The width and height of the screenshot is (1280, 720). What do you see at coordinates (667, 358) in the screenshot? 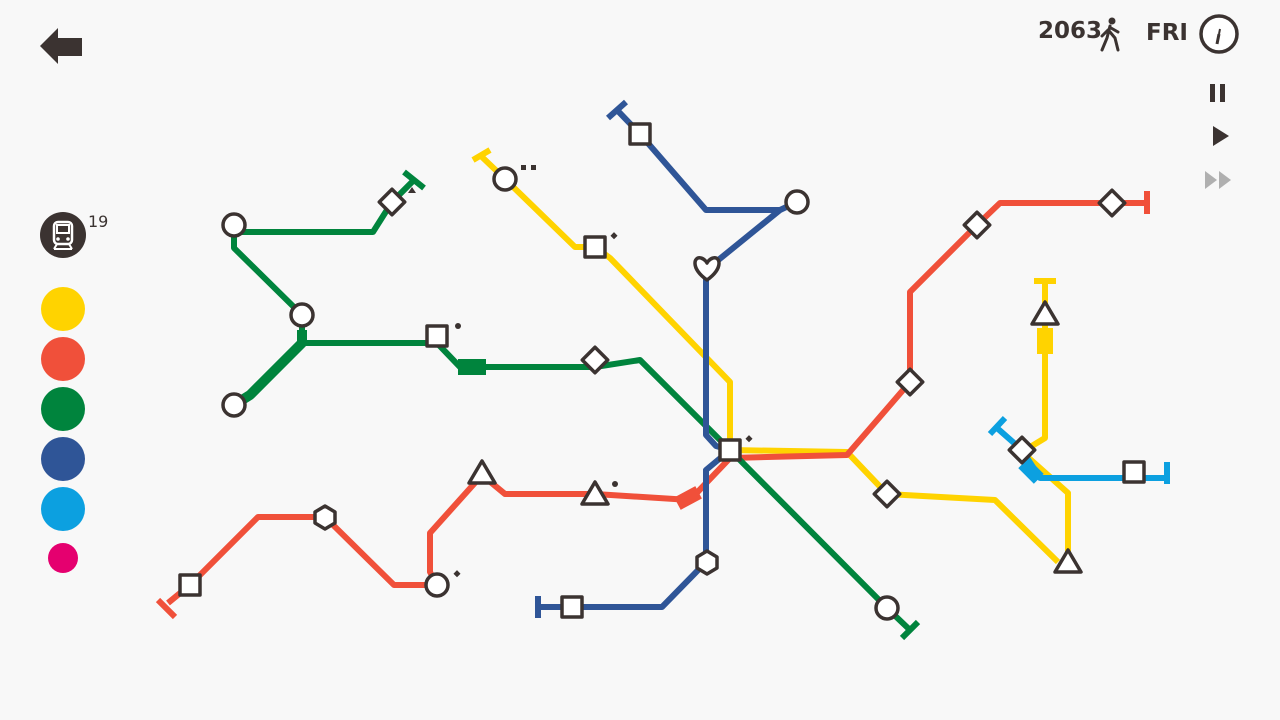
I see `blue-line` at bounding box center [667, 358].